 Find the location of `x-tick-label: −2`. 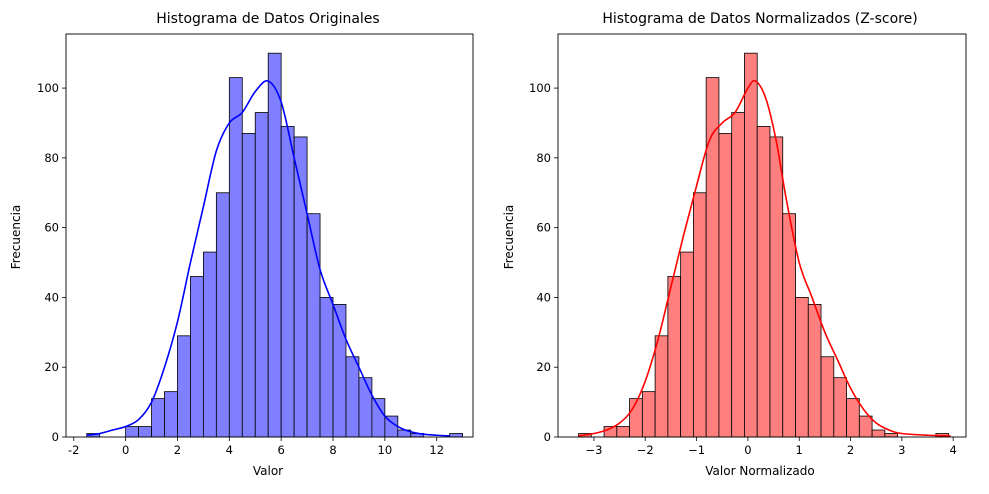

x-tick-label: −2 is located at coordinates (645, 450).